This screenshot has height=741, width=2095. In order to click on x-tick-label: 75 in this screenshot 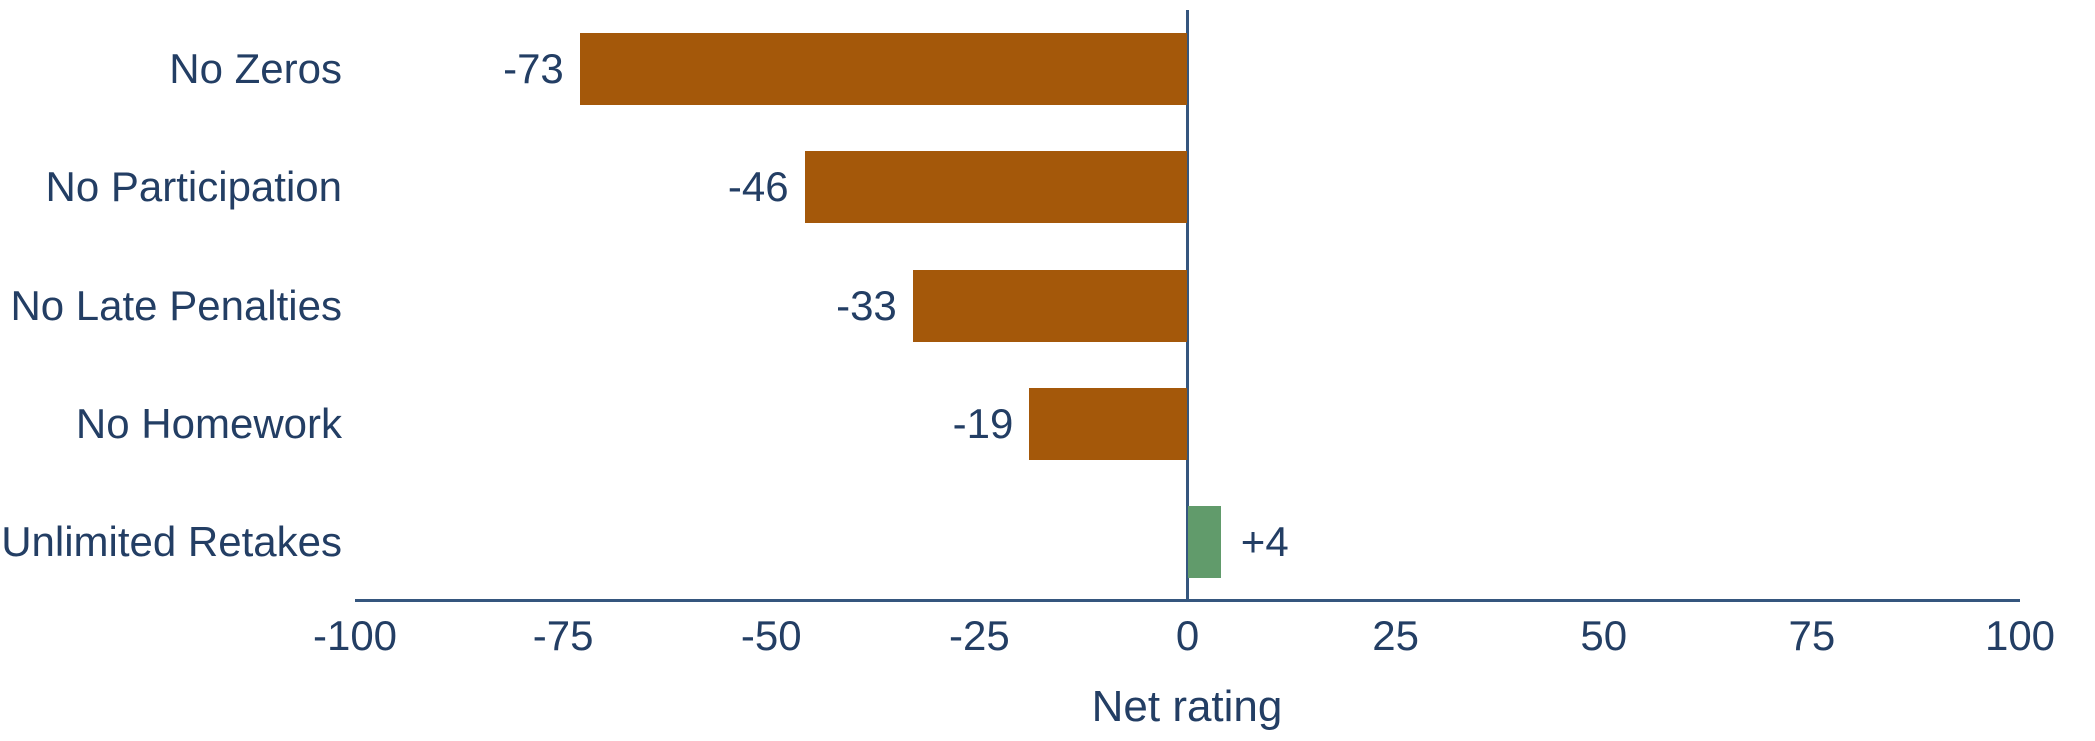, I will do `click(1812, 635)`.